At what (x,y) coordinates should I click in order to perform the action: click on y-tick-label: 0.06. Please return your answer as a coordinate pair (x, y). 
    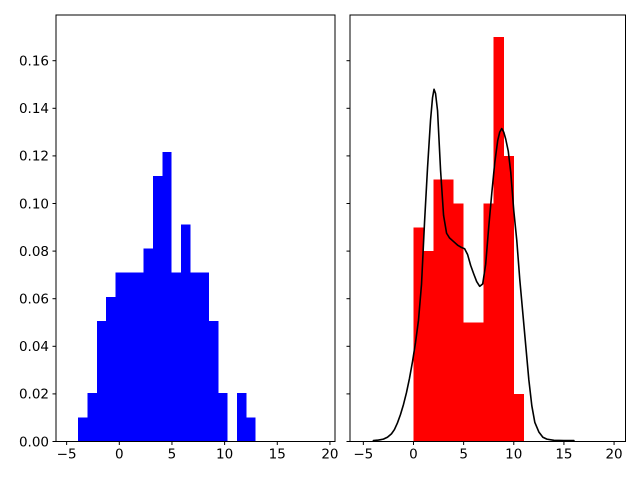
    Looking at the image, I should click on (34, 300).